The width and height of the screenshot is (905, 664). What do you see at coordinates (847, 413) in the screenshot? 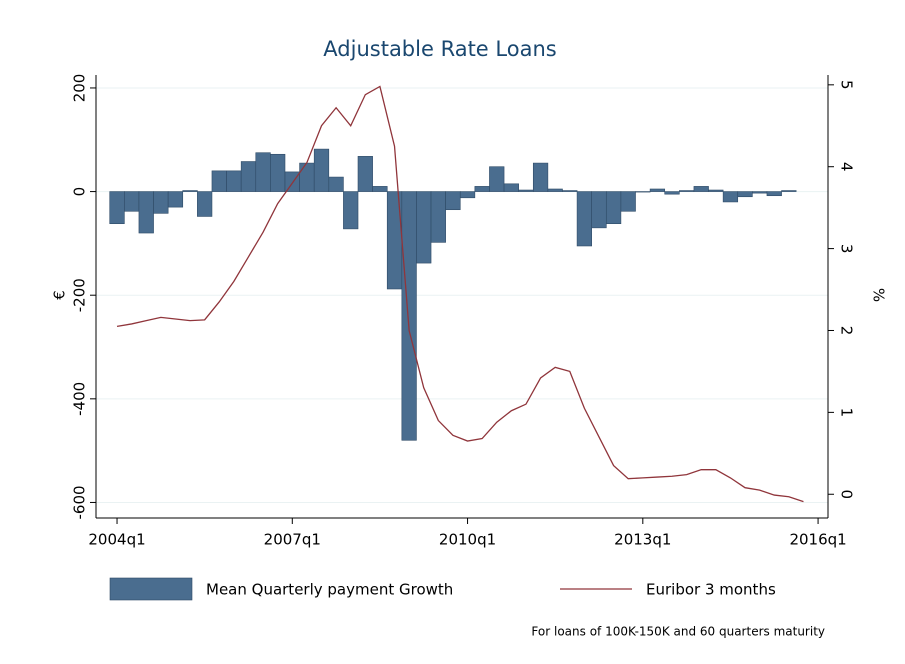
I see `y2-tick-label: 1` at bounding box center [847, 413].